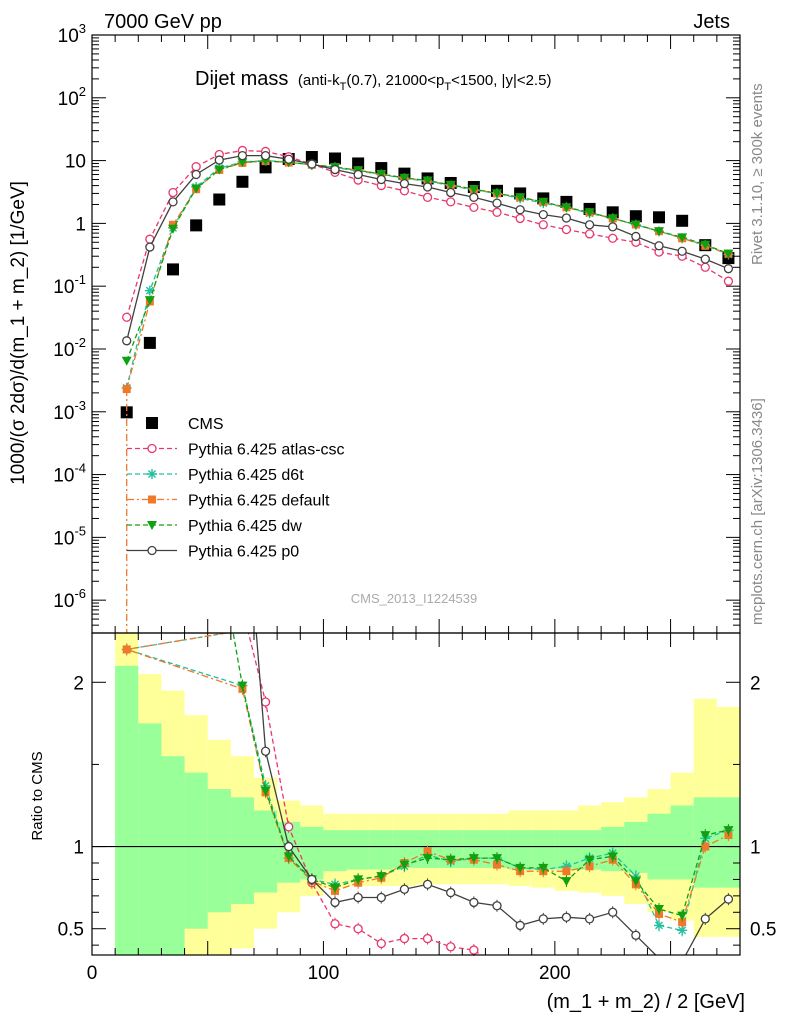 Image resolution: width=786 pixels, height=1024 pixels. What do you see at coordinates (173, 224) in the screenshot?
I see `main-point-default` at bounding box center [173, 224].